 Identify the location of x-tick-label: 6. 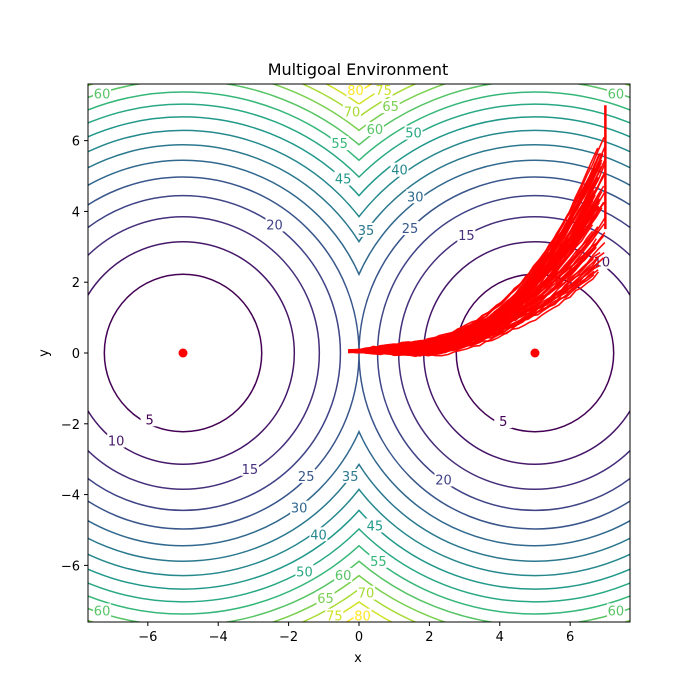
(570, 637).